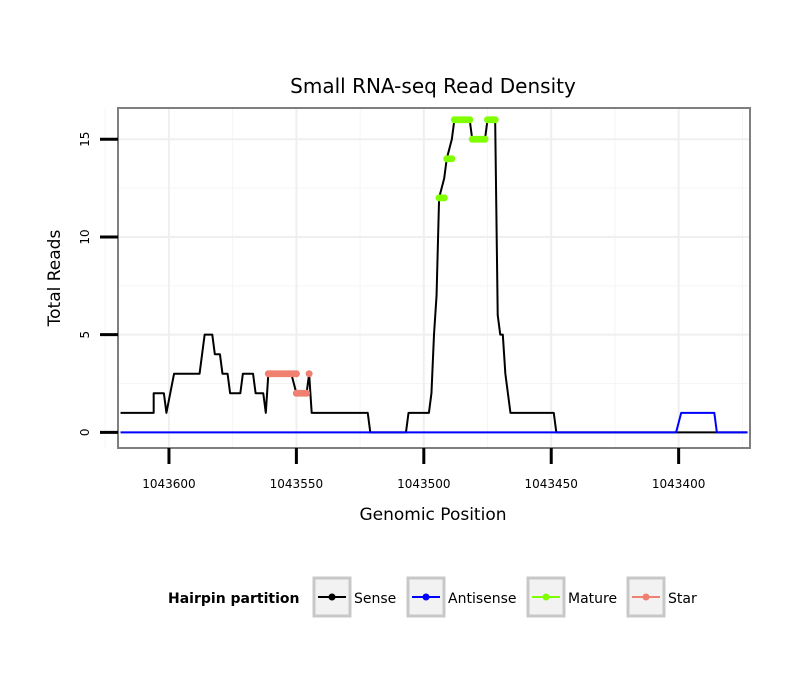 This screenshot has height=690, width=810. I want to click on series-line-antisense, so click(434, 422).